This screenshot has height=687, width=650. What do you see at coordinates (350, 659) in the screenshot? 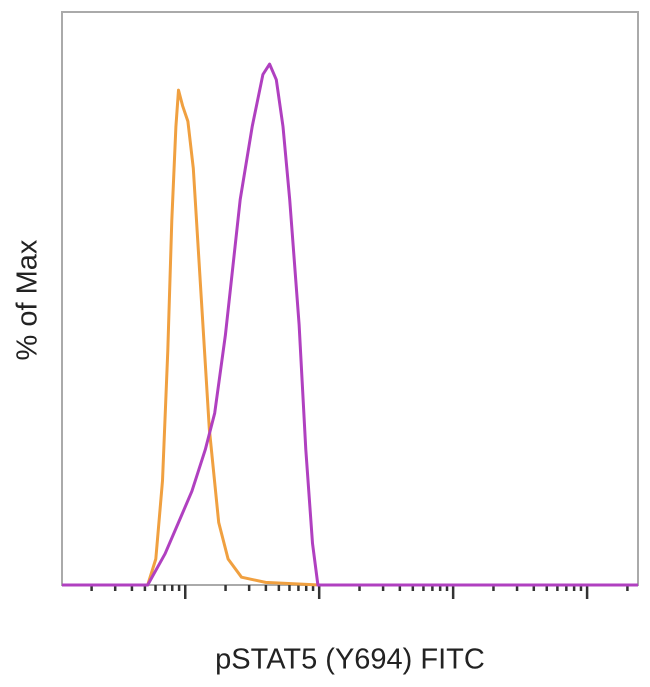
I see `x-axis-label: pSTAT5 (Y694) FITC` at bounding box center [350, 659].